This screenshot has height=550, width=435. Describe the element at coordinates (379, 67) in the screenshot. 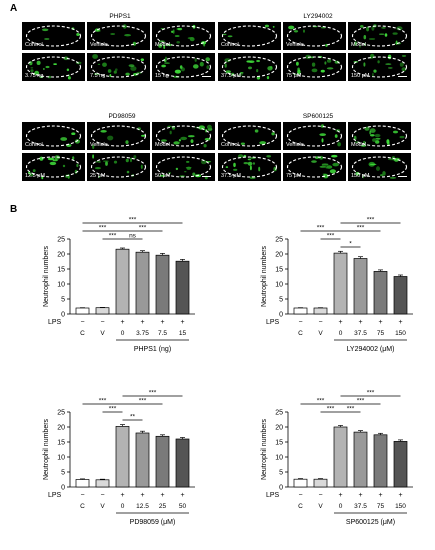

I see `fluorescence-image-tile: 150 μM` at that location.